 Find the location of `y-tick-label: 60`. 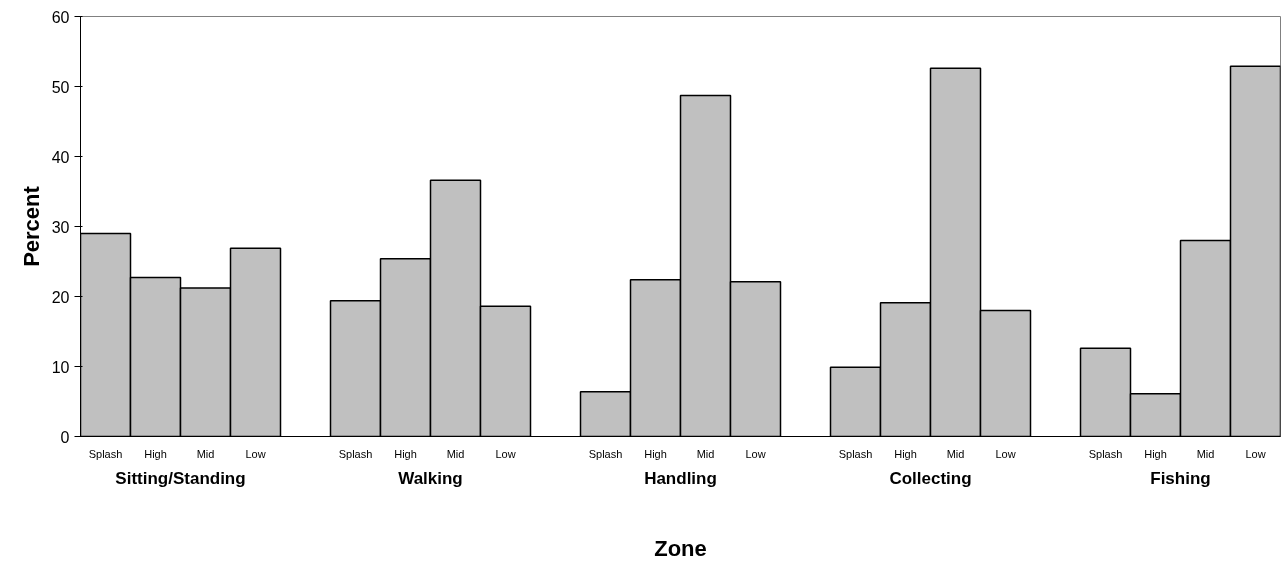

y-tick-label: 60 is located at coordinates (60, 17).